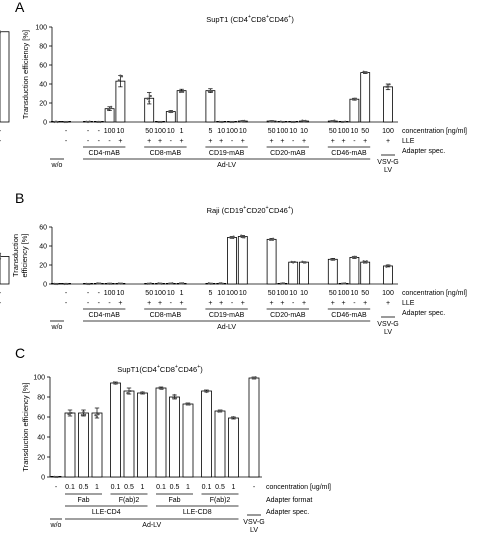 This screenshot has width=478, height=550. I want to click on y-tick-label: 0, so click(45, 285).